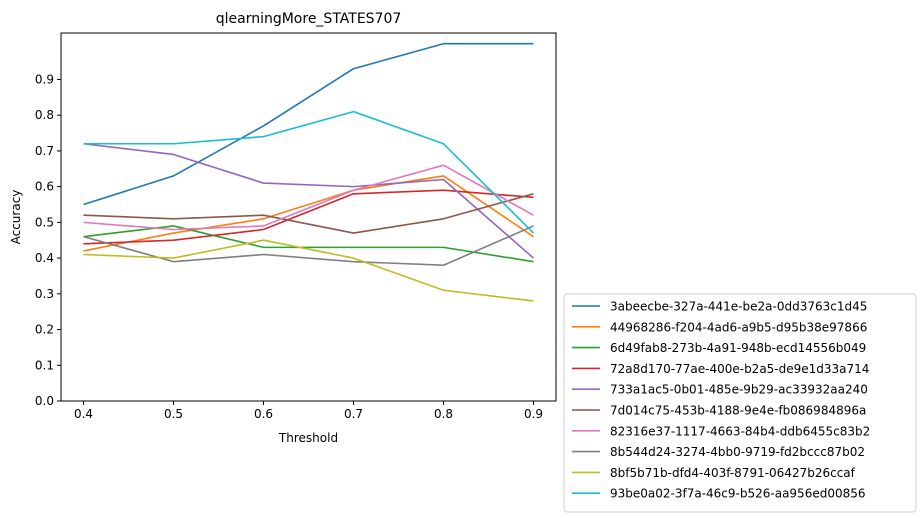 Image resolution: width=924 pixels, height=518 pixels. What do you see at coordinates (44, 115) in the screenshot?
I see `y-tick-label: 0.8` at bounding box center [44, 115].